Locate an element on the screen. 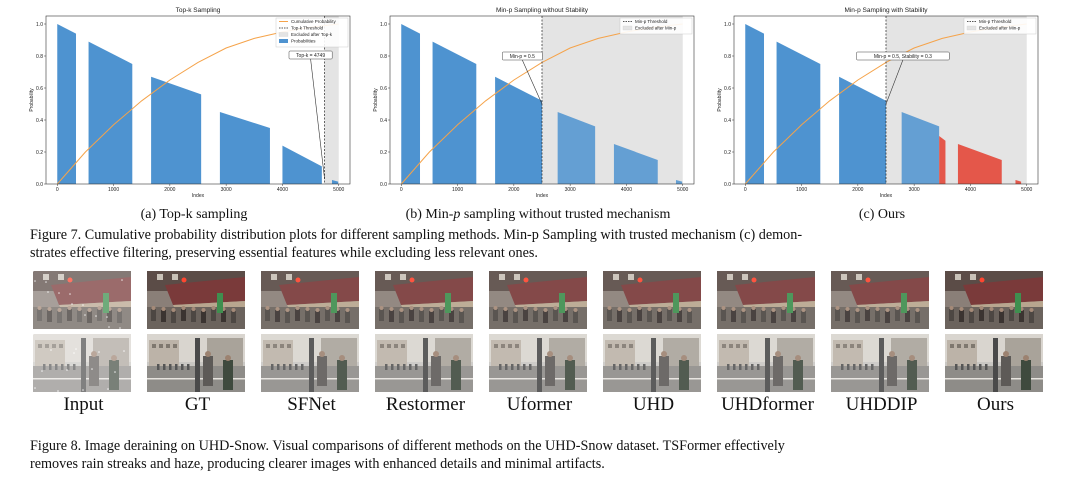 This screenshot has height=495, width=1080. method-label-uhdformer: UHDformer is located at coordinates (767, 404).